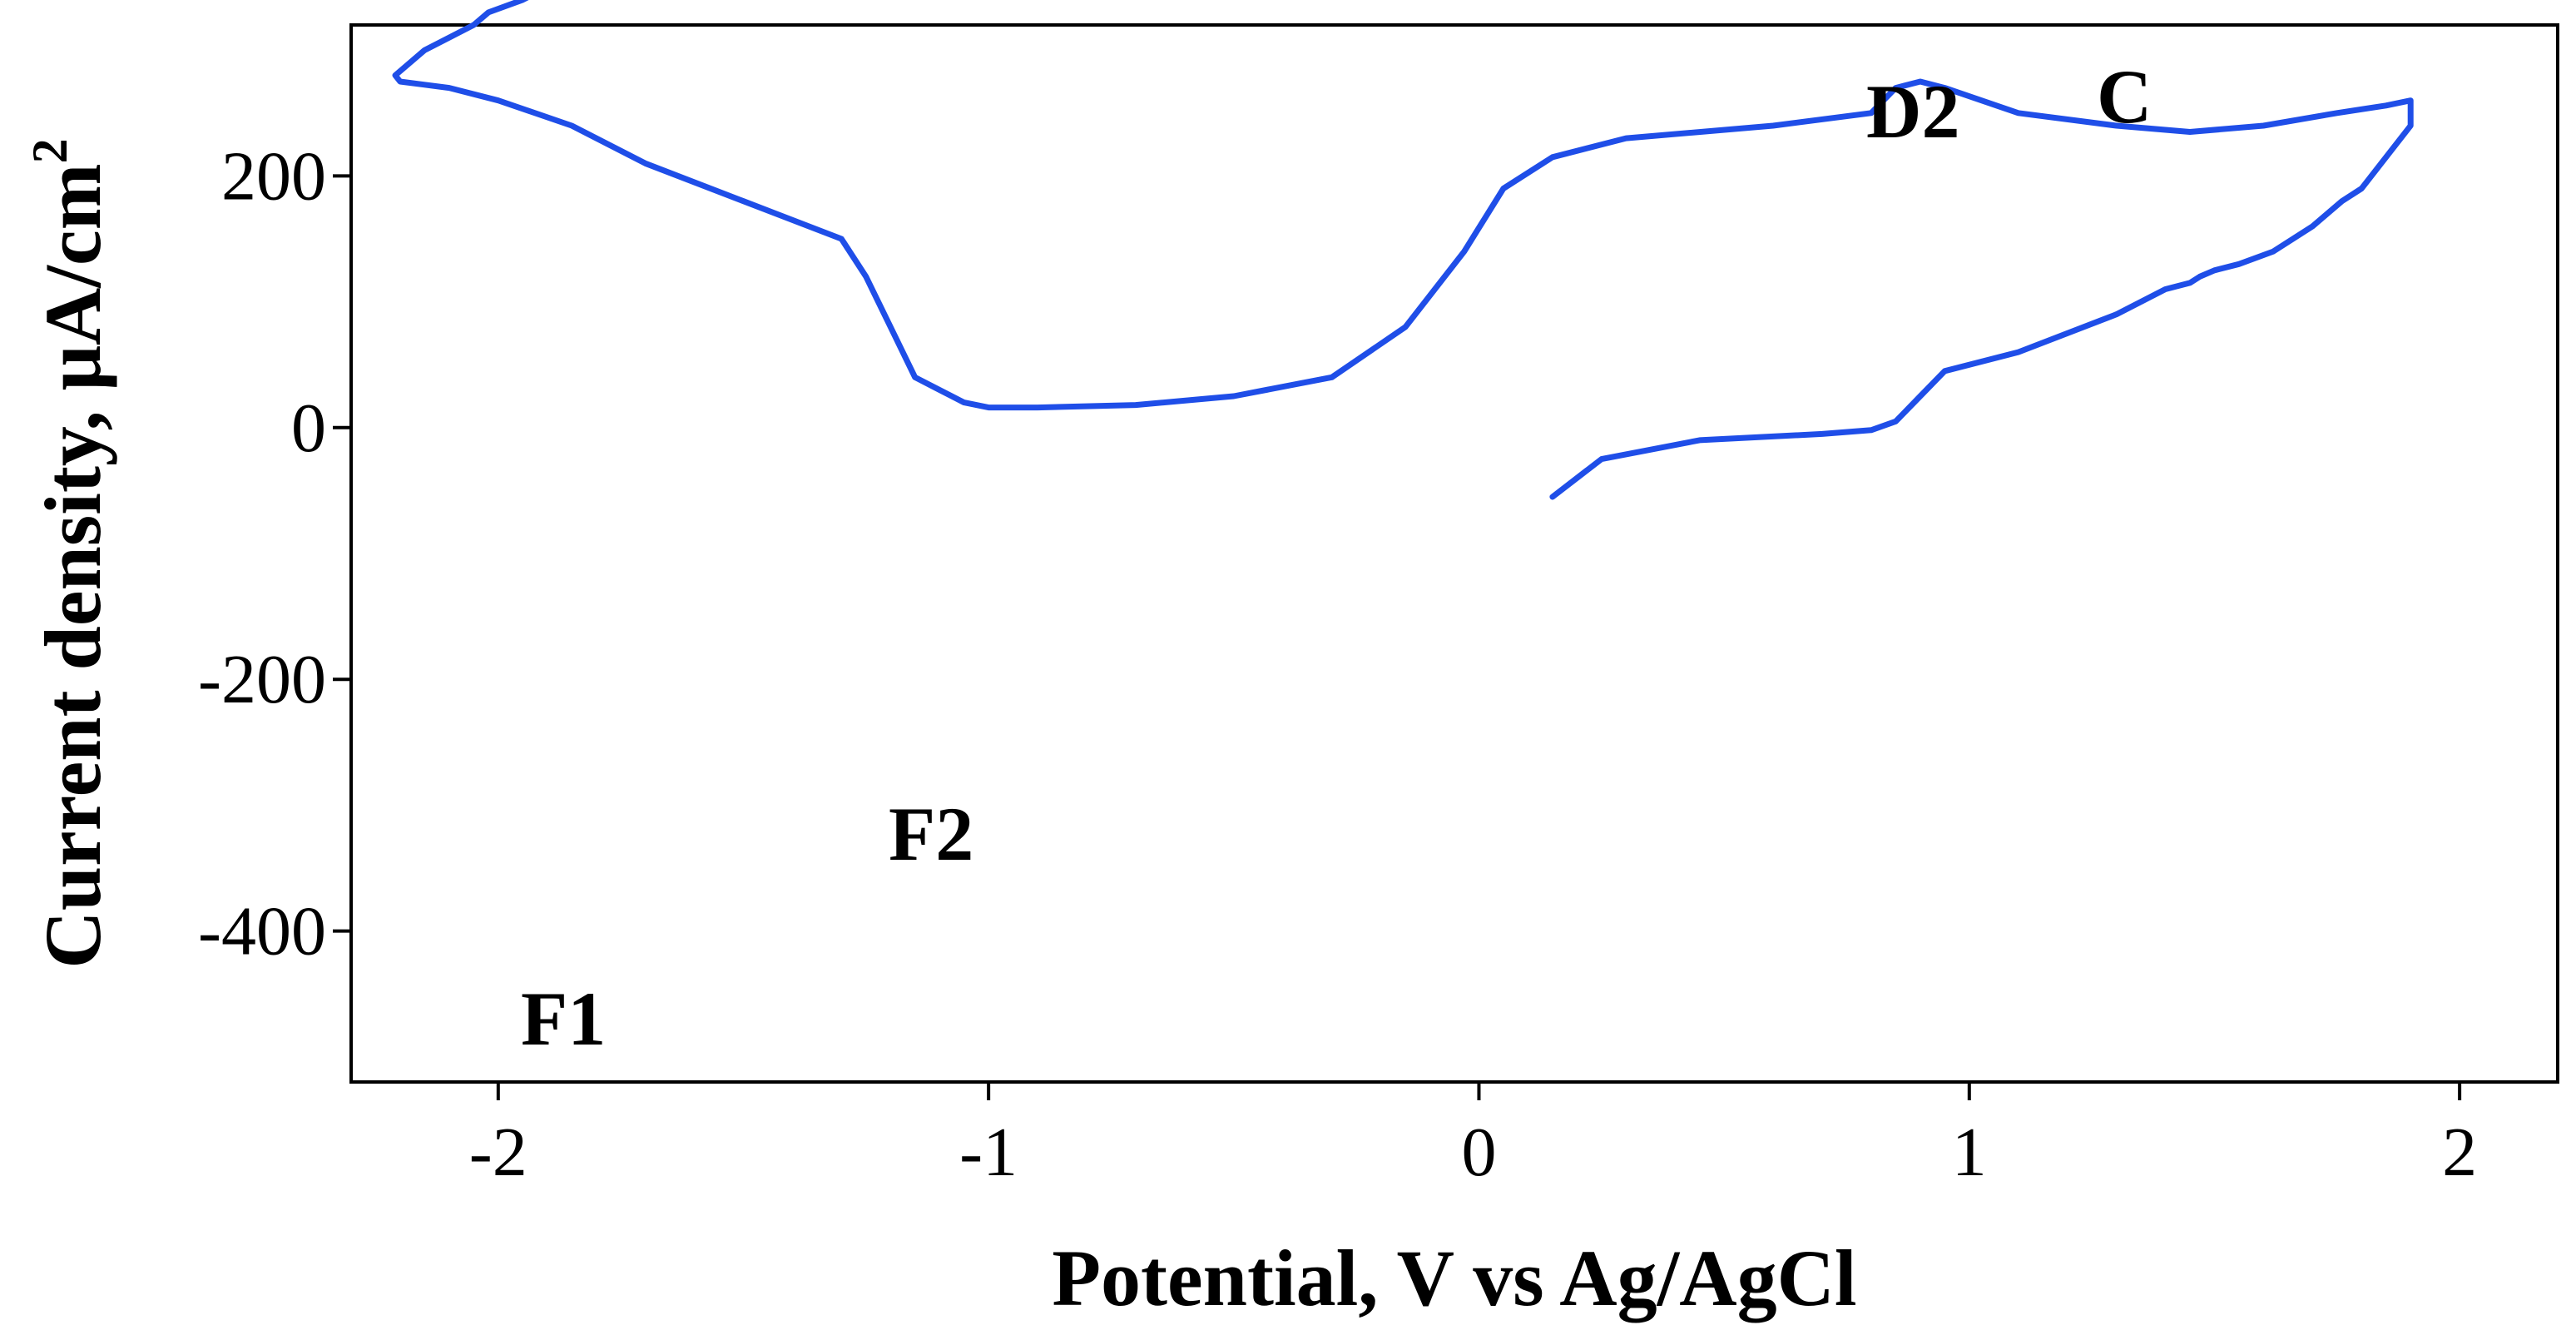  What do you see at coordinates (564, 1019) in the screenshot?
I see `peak-label-f1: F1` at bounding box center [564, 1019].